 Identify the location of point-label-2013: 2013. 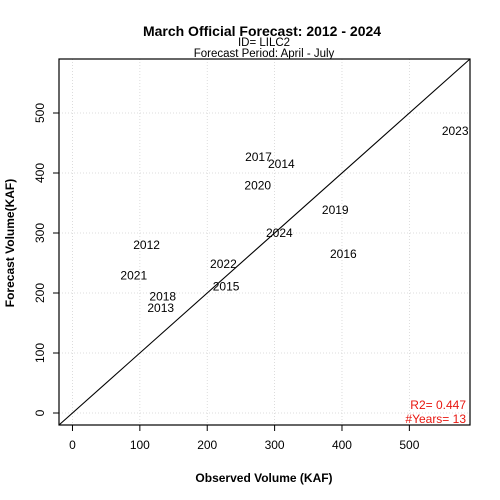
(160, 308).